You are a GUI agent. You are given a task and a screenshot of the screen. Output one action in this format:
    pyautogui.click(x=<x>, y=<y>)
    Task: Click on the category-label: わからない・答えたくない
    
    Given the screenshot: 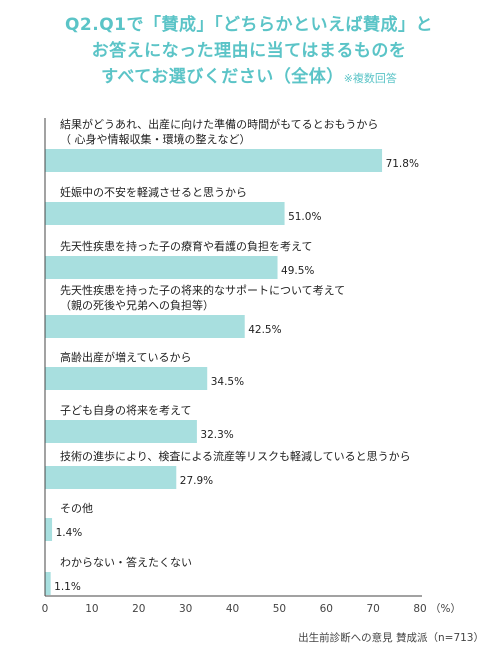 What is the action you would take?
    pyautogui.click(x=126, y=562)
    